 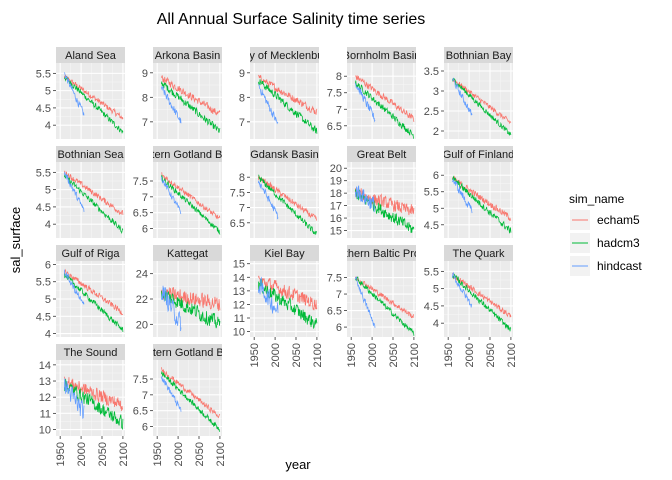 I want to click on x-tick-label: 1950, so click(x=255, y=355).